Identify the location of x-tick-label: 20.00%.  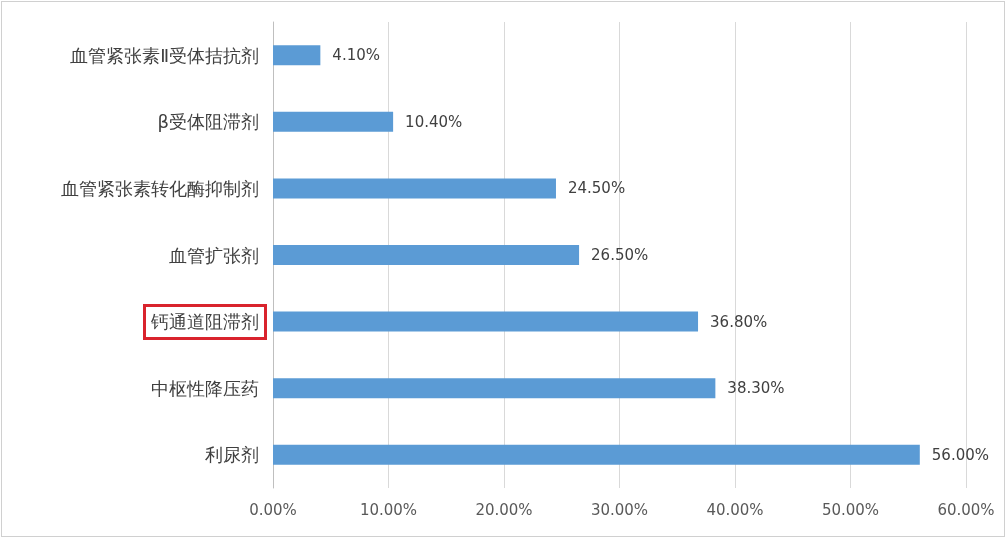
(504, 509).